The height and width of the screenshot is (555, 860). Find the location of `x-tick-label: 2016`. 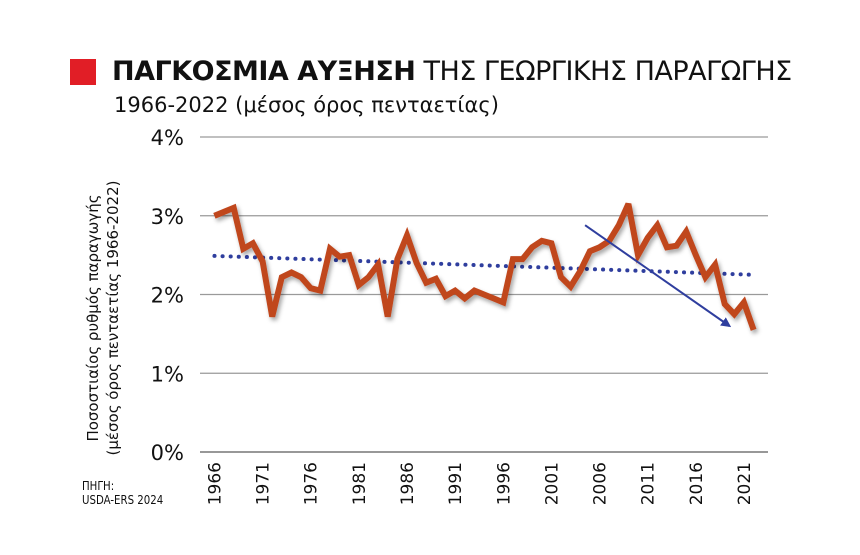

x-tick-label: 2016 is located at coordinates (697, 483).